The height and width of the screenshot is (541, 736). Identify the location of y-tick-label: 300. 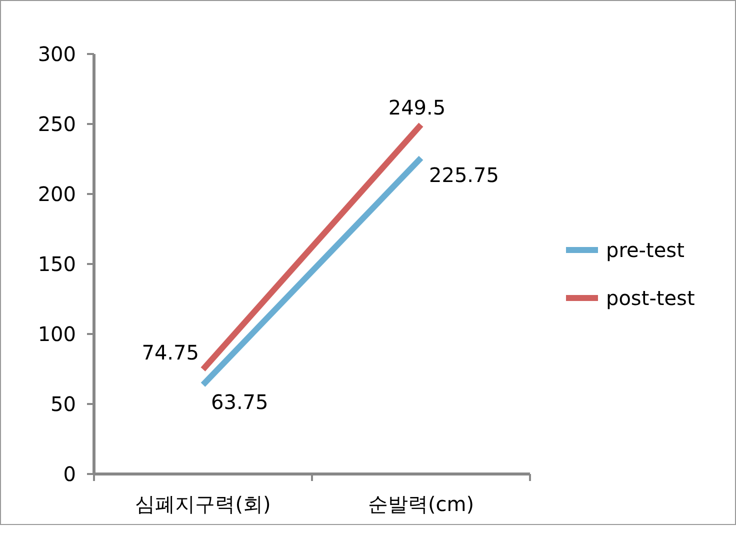
(57, 54).